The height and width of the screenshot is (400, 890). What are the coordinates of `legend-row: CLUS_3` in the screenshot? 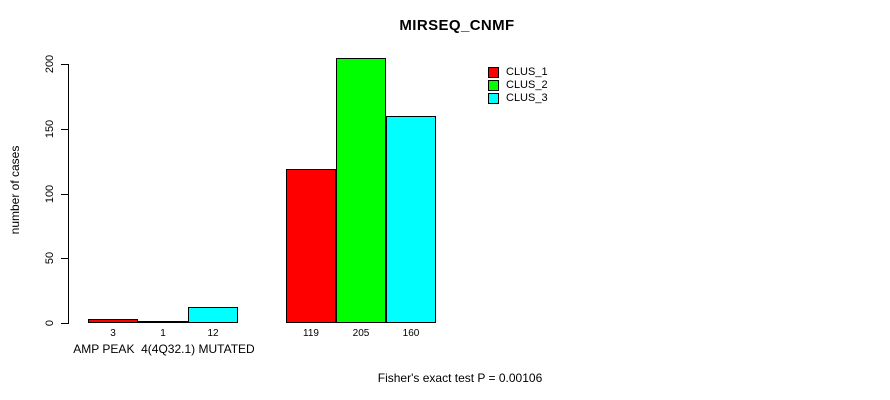 It's located at (518, 98).